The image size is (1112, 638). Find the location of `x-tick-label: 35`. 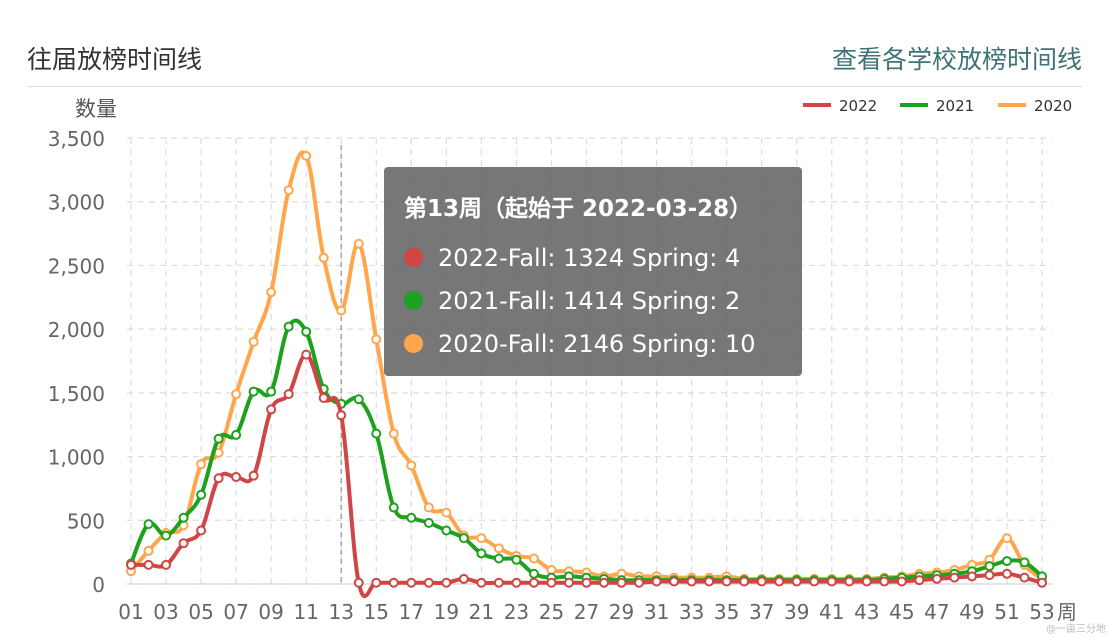

x-tick-label: 35 is located at coordinates (726, 612).